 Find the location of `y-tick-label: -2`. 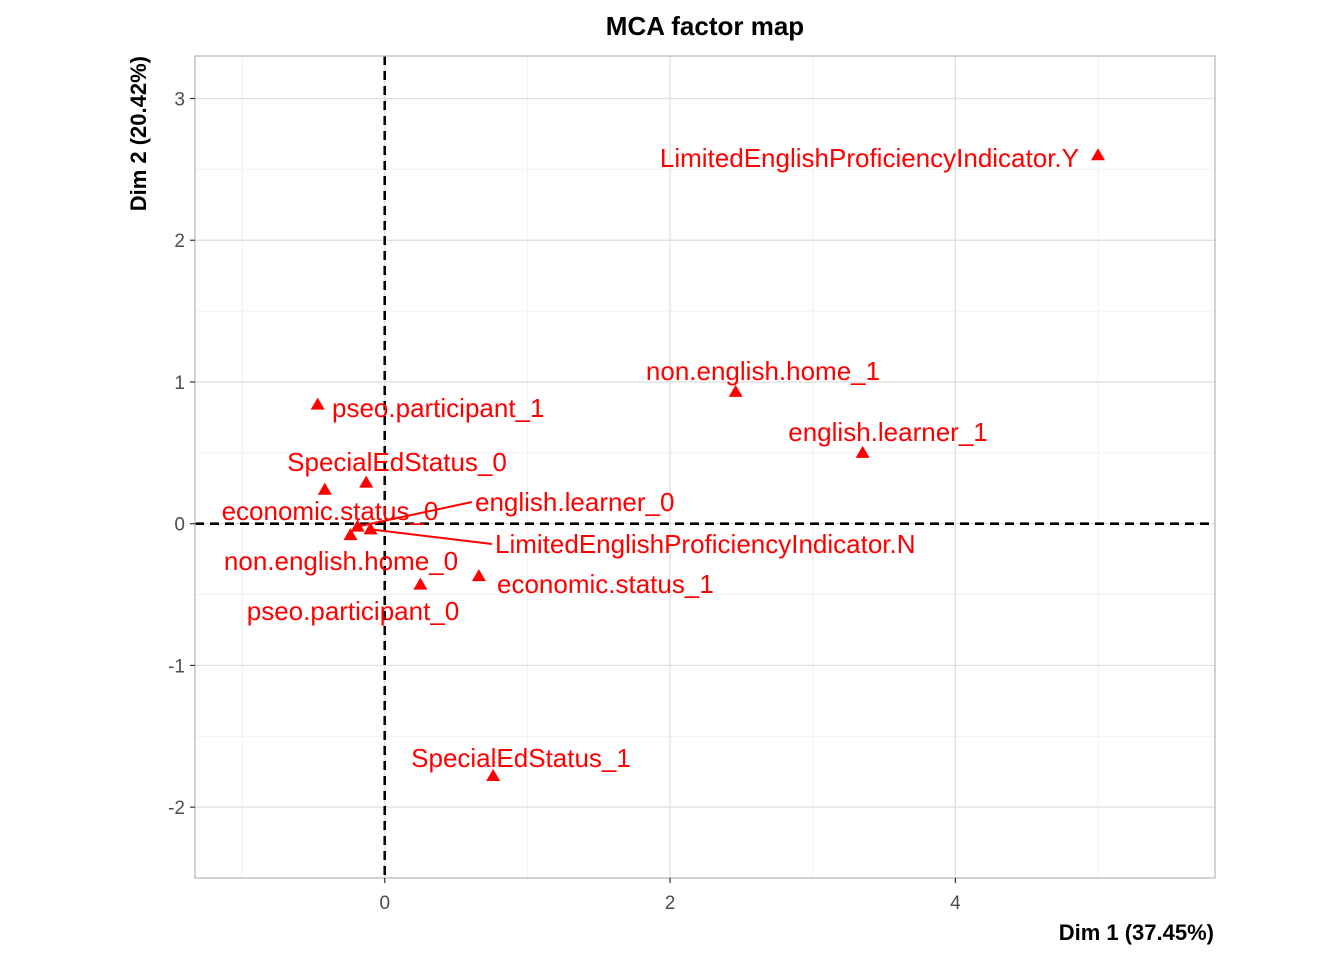

y-tick-label: -2 is located at coordinates (176, 808).